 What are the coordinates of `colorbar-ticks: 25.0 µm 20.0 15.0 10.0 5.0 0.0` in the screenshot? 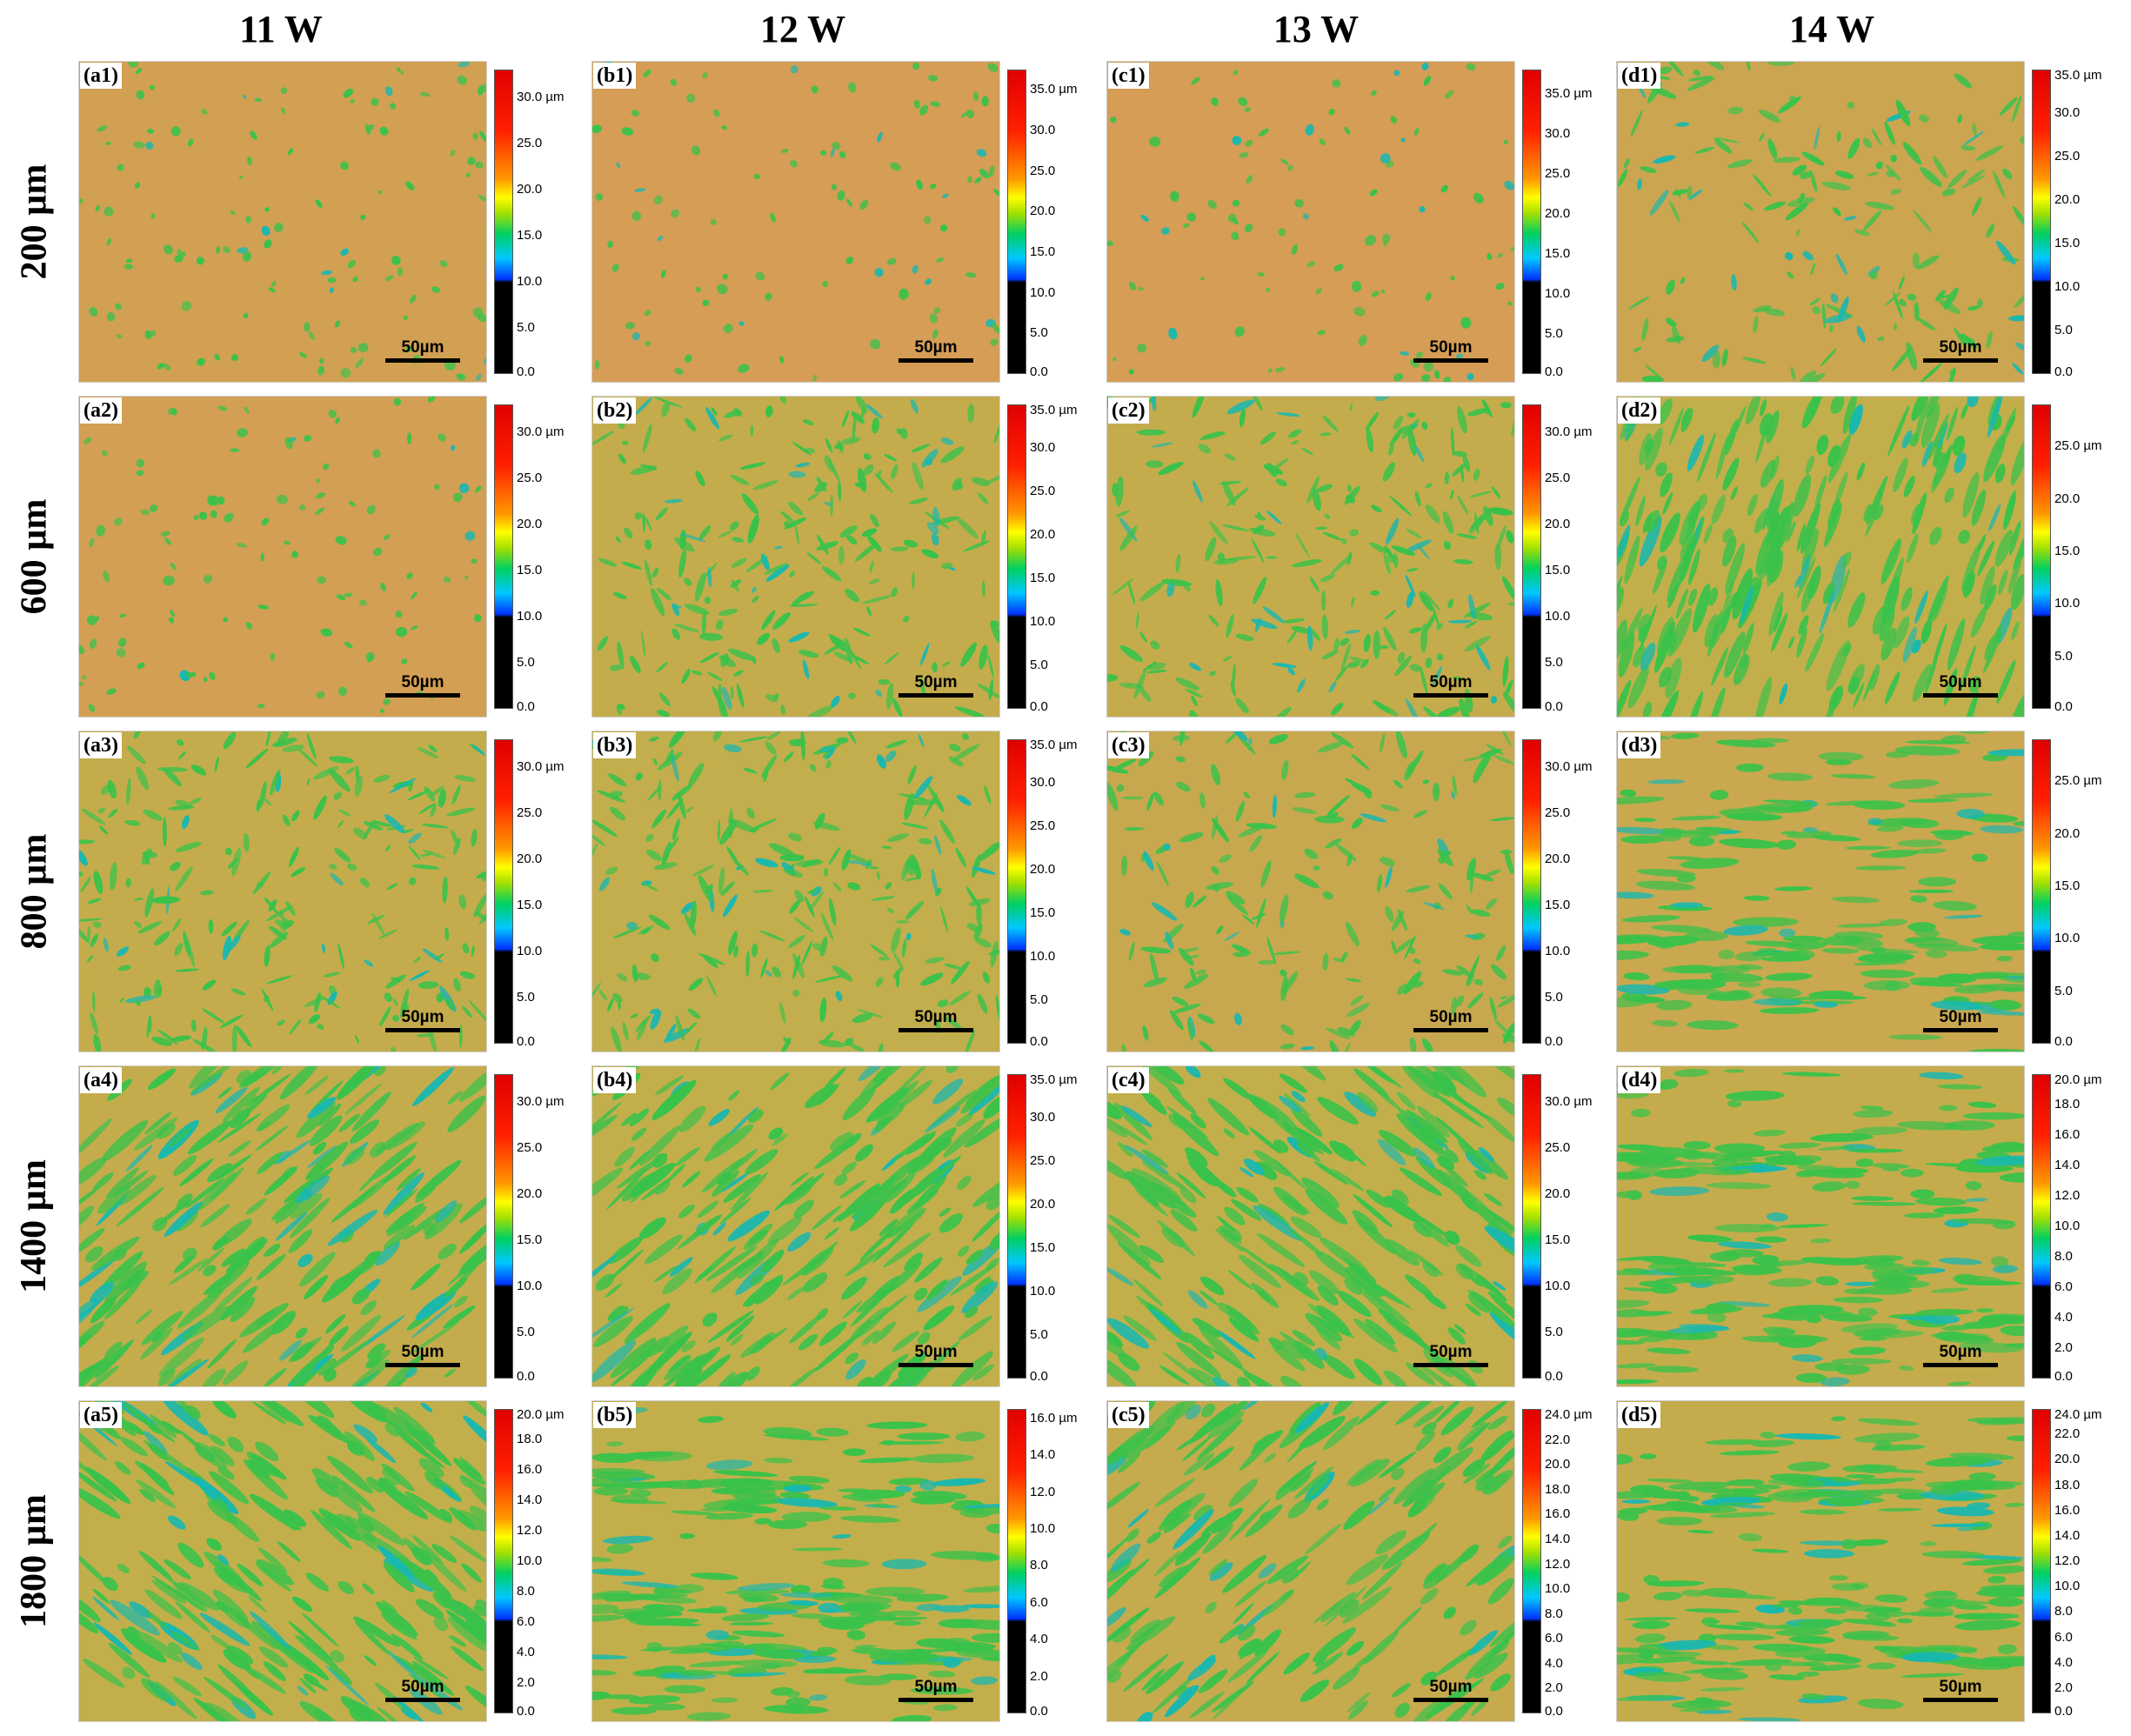 It's located at (2089, 894).